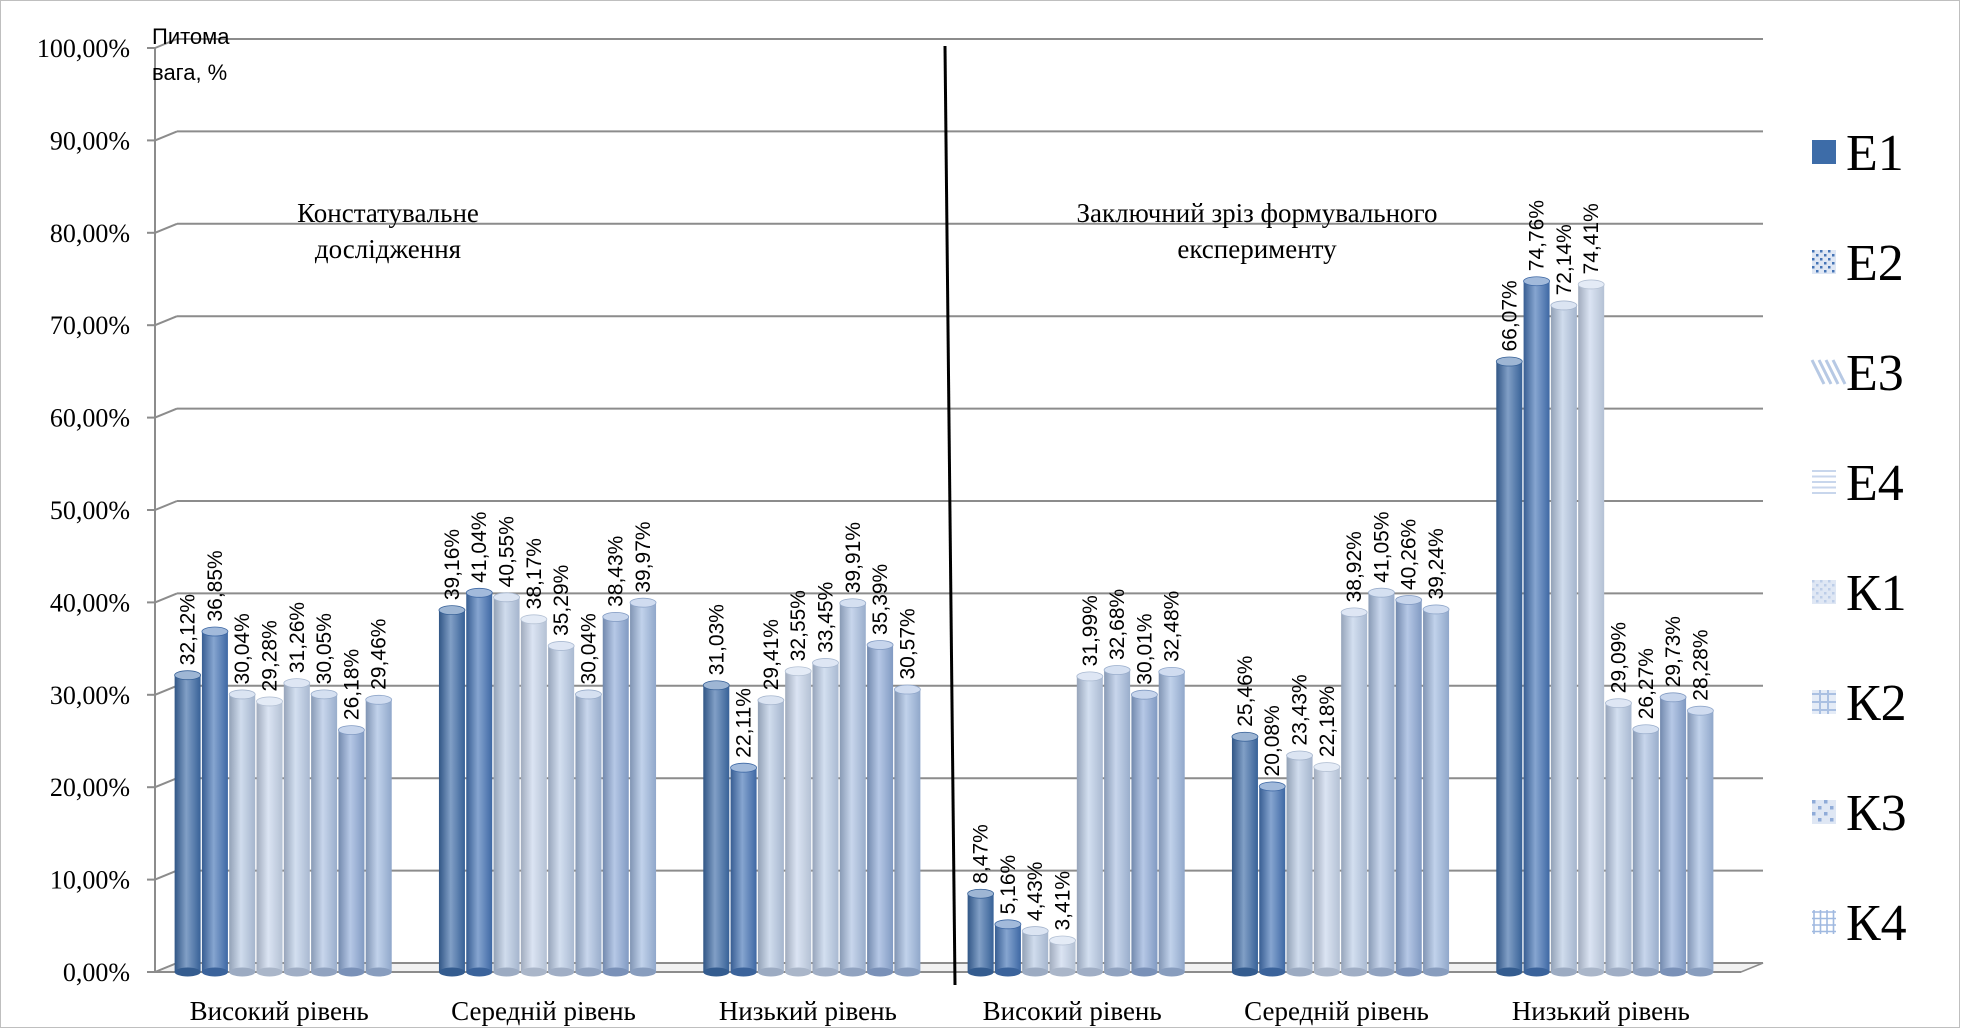  What do you see at coordinates (90, 418) in the screenshot?
I see `y-tick-label: 60,00%` at bounding box center [90, 418].